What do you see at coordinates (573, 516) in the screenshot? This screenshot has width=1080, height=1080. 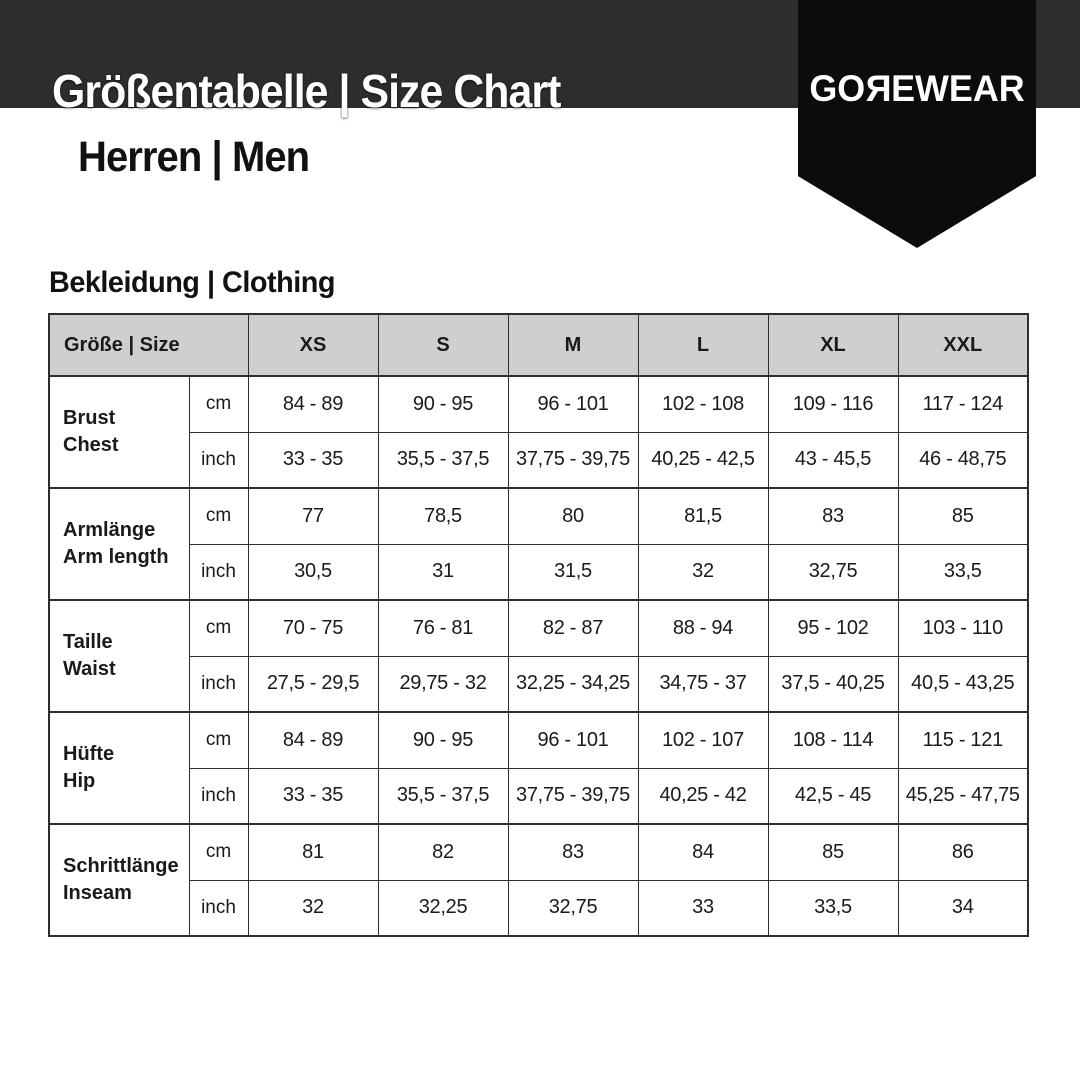 I see `value-cell: 80` at bounding box center [573, 516].